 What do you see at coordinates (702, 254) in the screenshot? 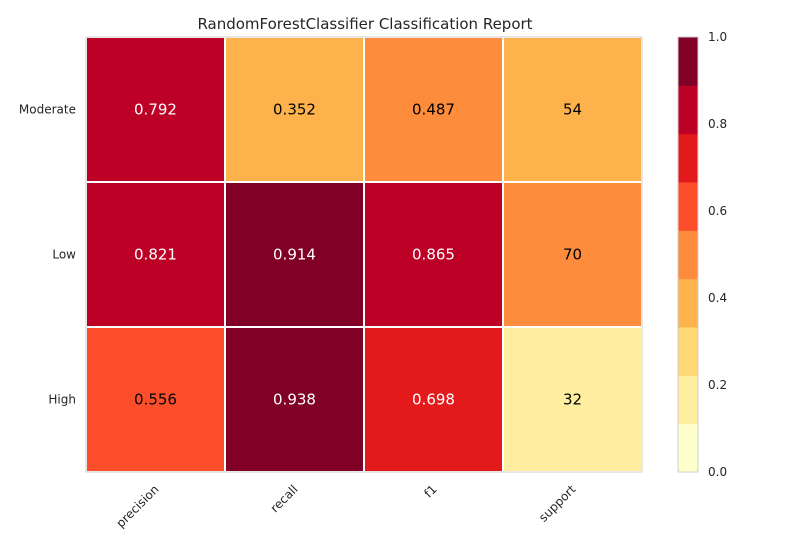
I see `colorbar: 0.0 0.2 0.4 0.6 0.8 1.0` at bounding box center [702, 254].